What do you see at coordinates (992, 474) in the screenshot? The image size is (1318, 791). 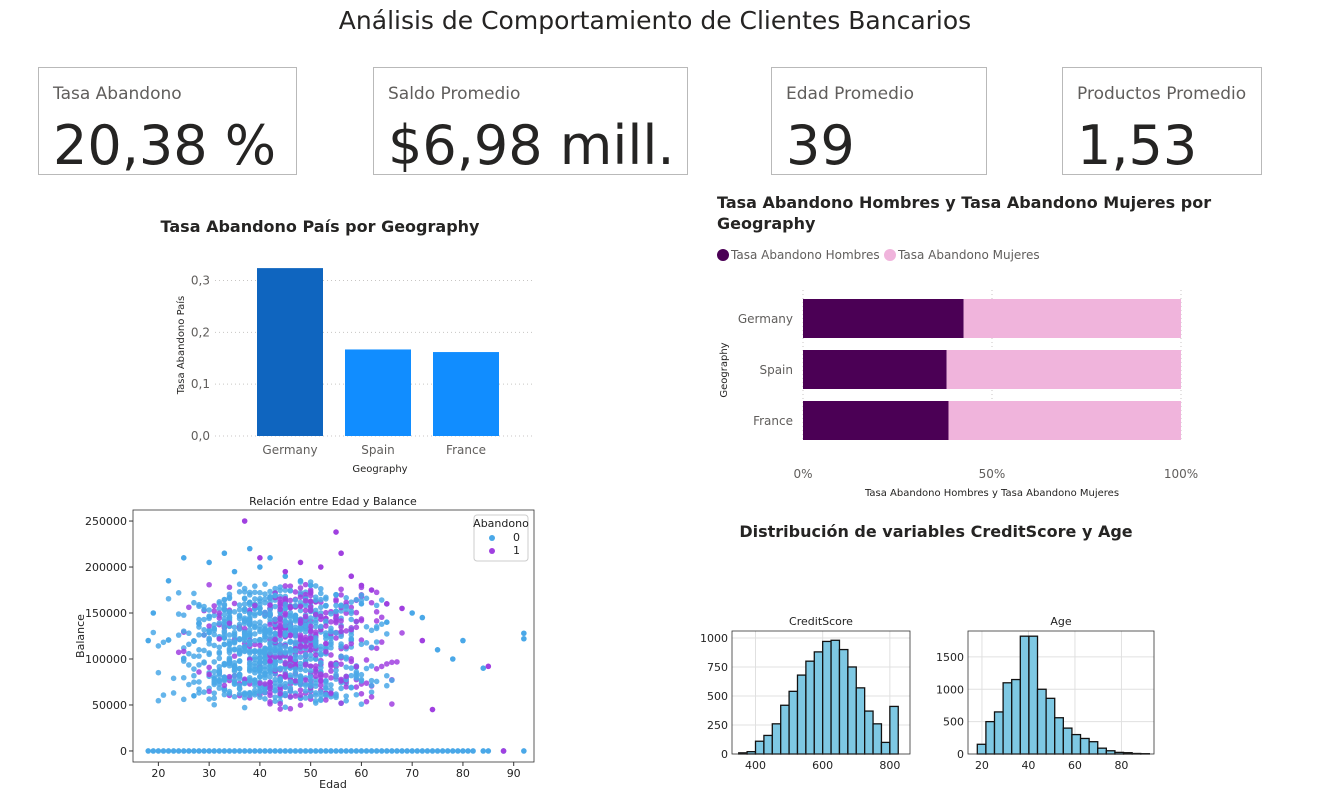 I see `x-tick-label: 50%` at bounding box center [992, 474].